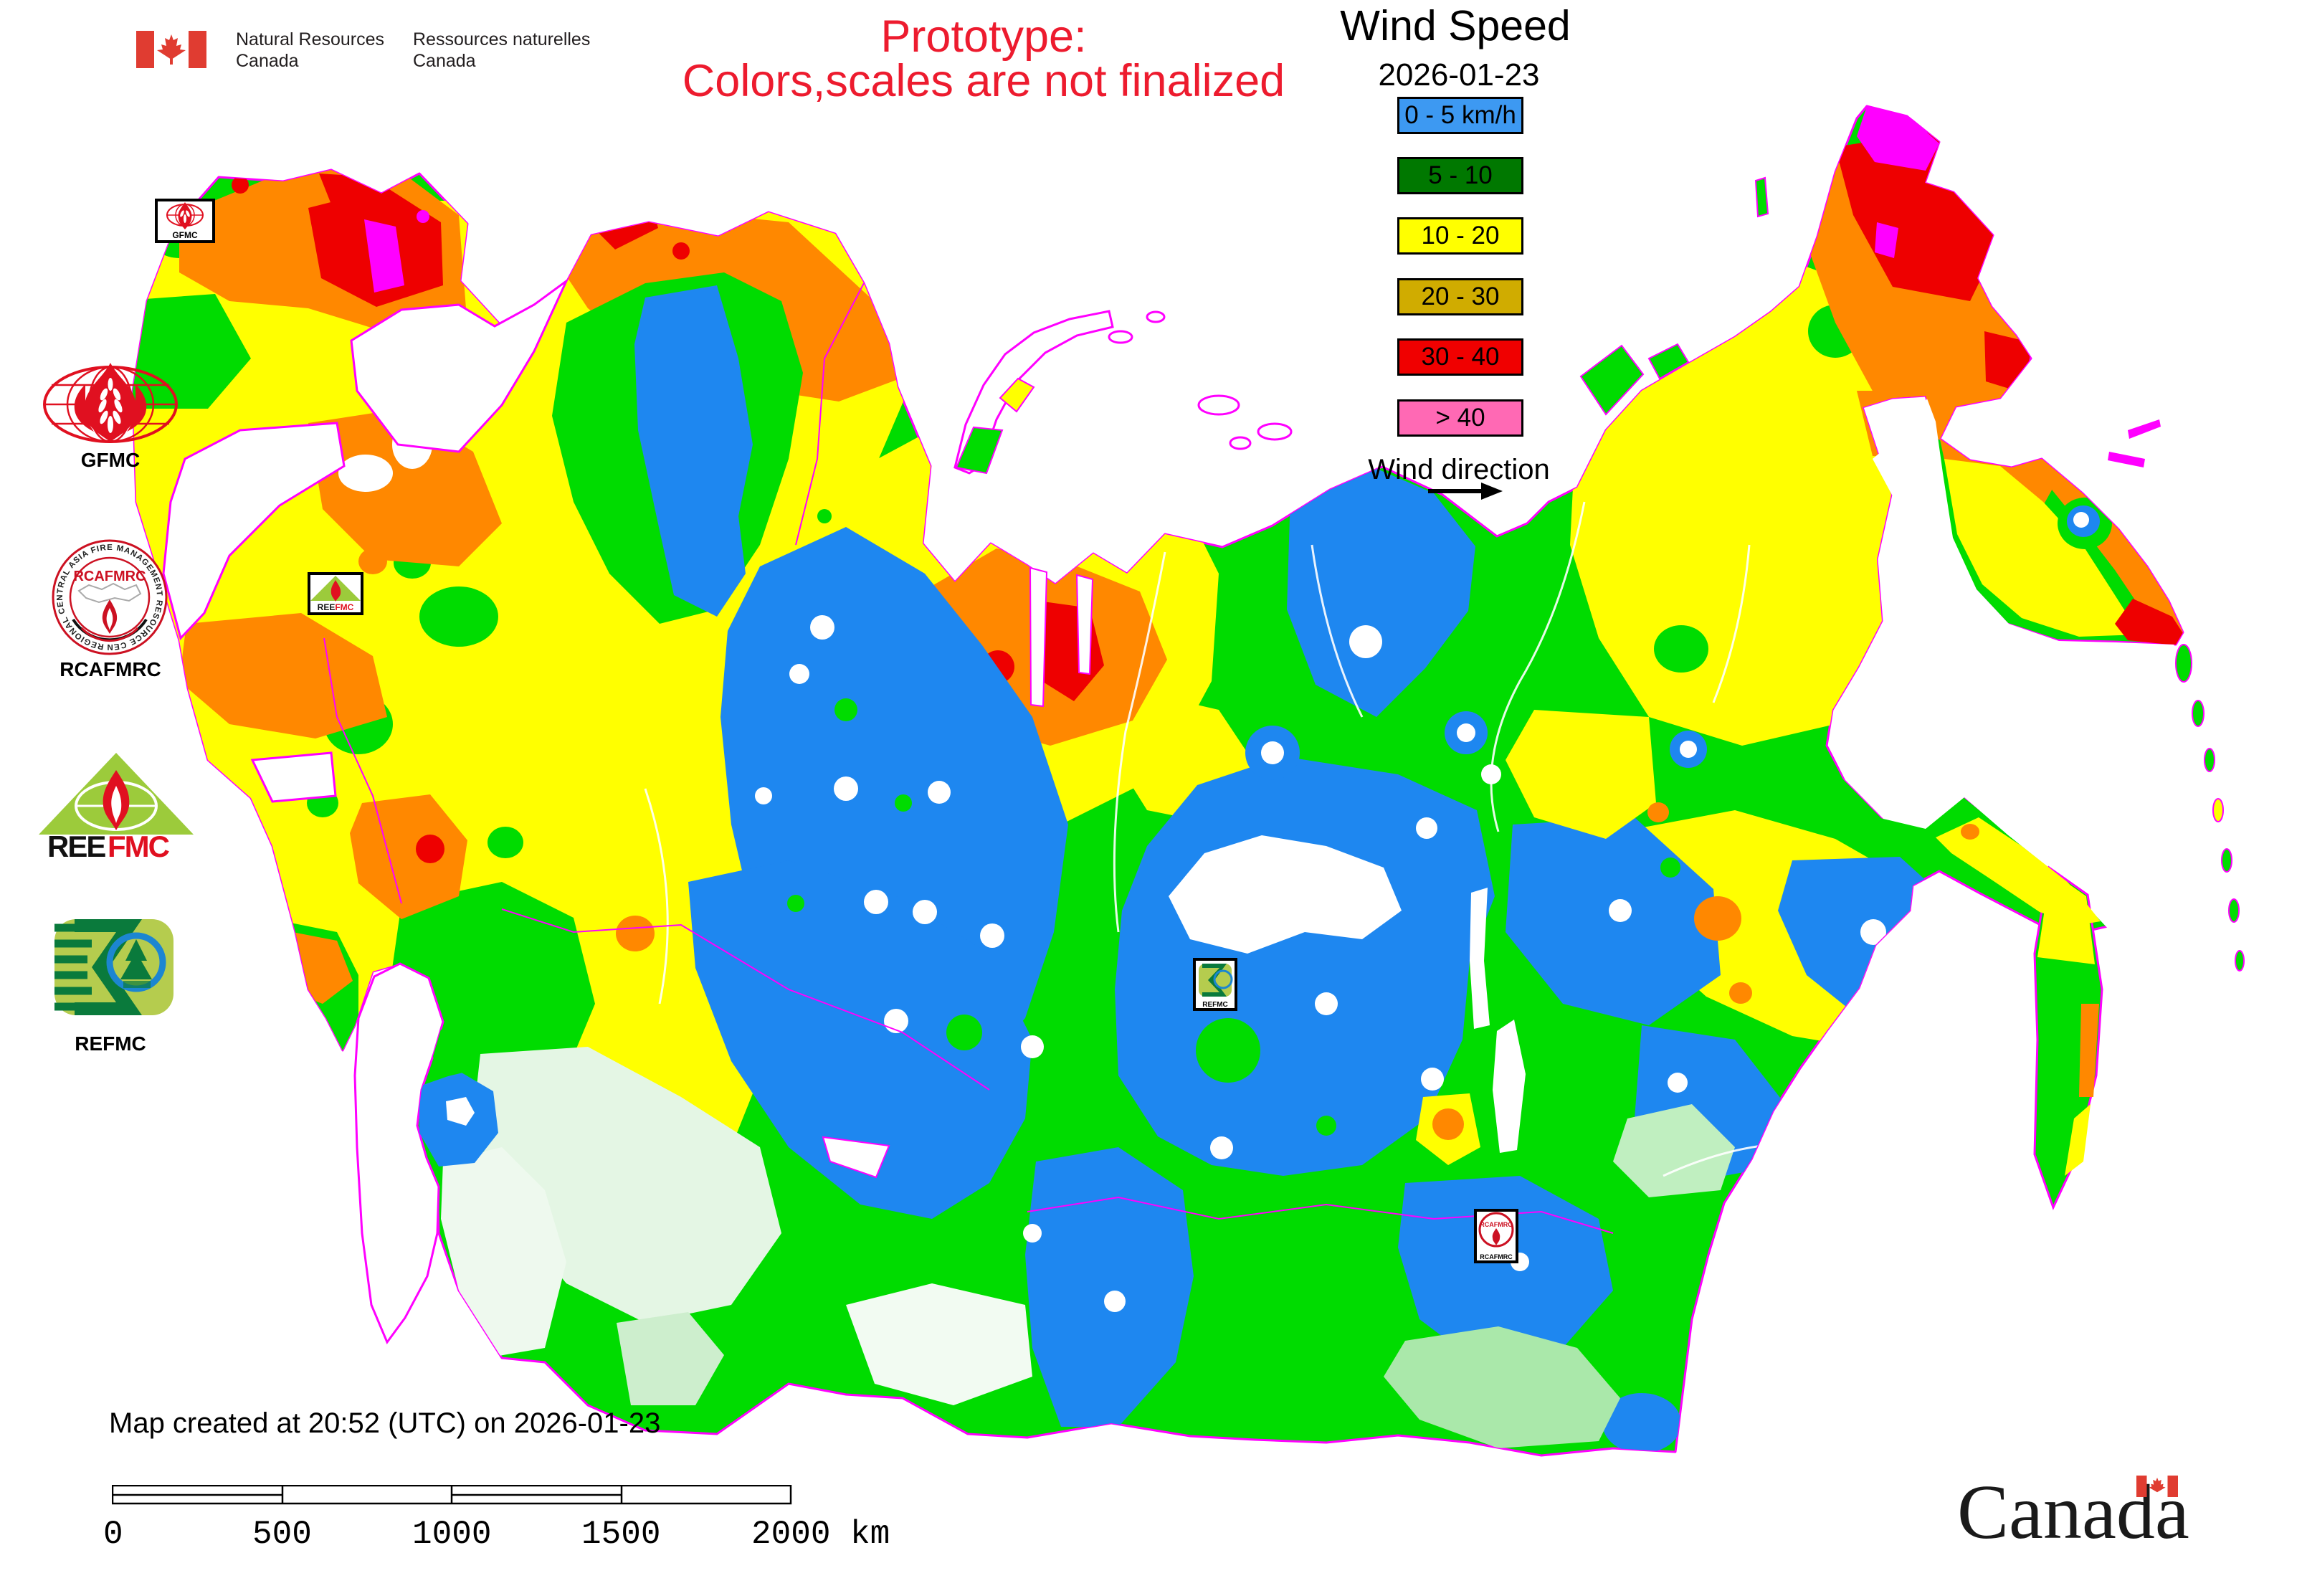 The width and height of the screenshot is (2302, 1596). Describe the element at coordinates (1215, 1005) in the screenshot. I see `svg-text: REFMC` at that location.